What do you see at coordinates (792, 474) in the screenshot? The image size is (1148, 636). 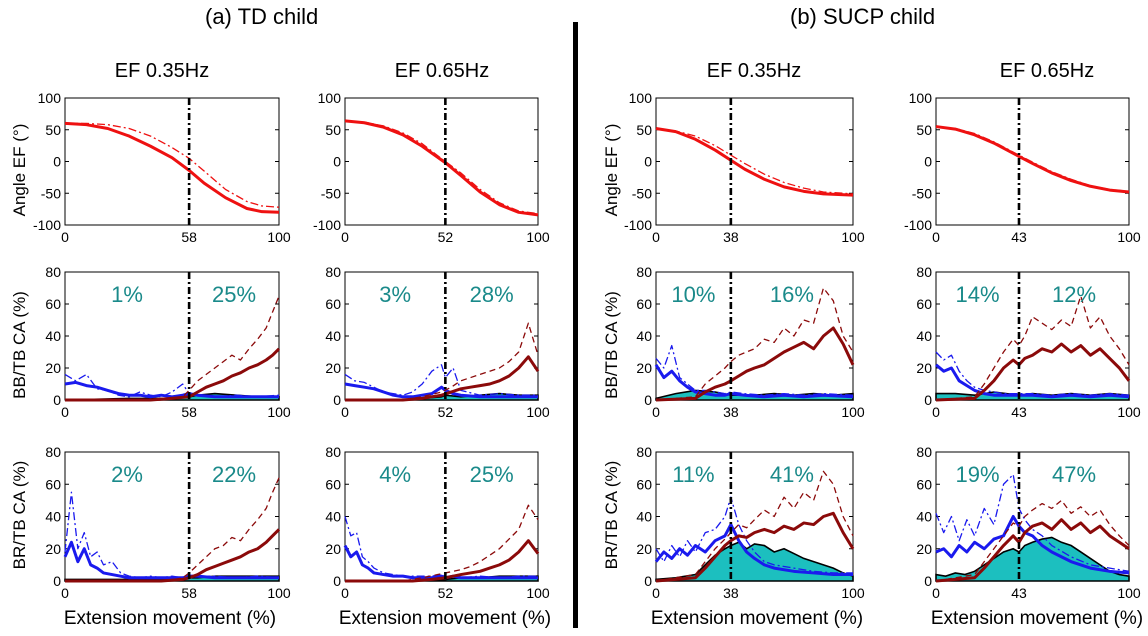 I see `percentage-after: 41%` at bounding box center [792, 474].